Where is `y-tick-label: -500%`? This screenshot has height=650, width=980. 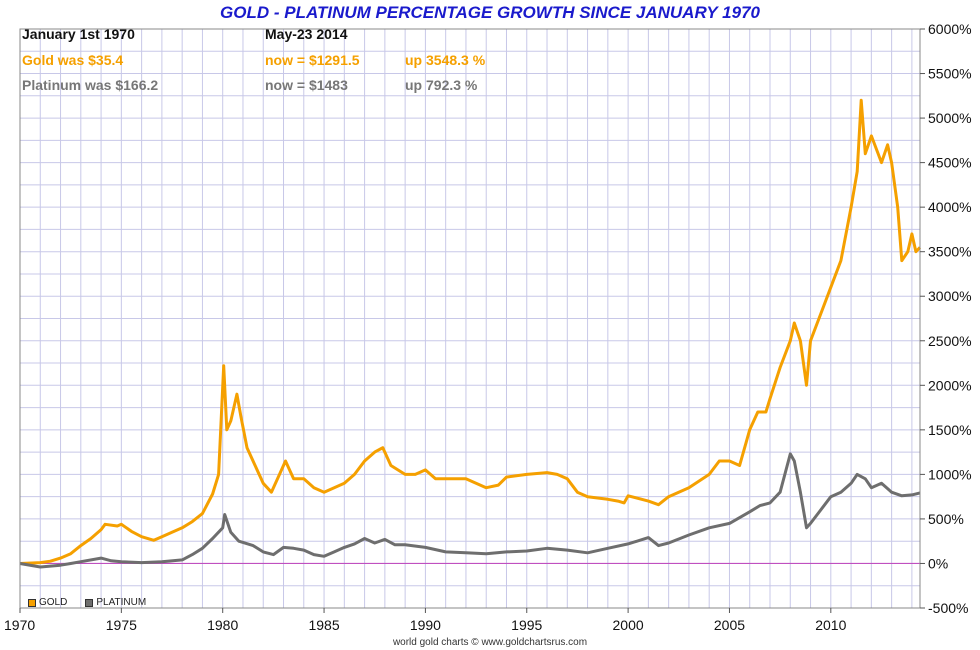
y-tick-label: -500% is located at coordinates (948, 608).